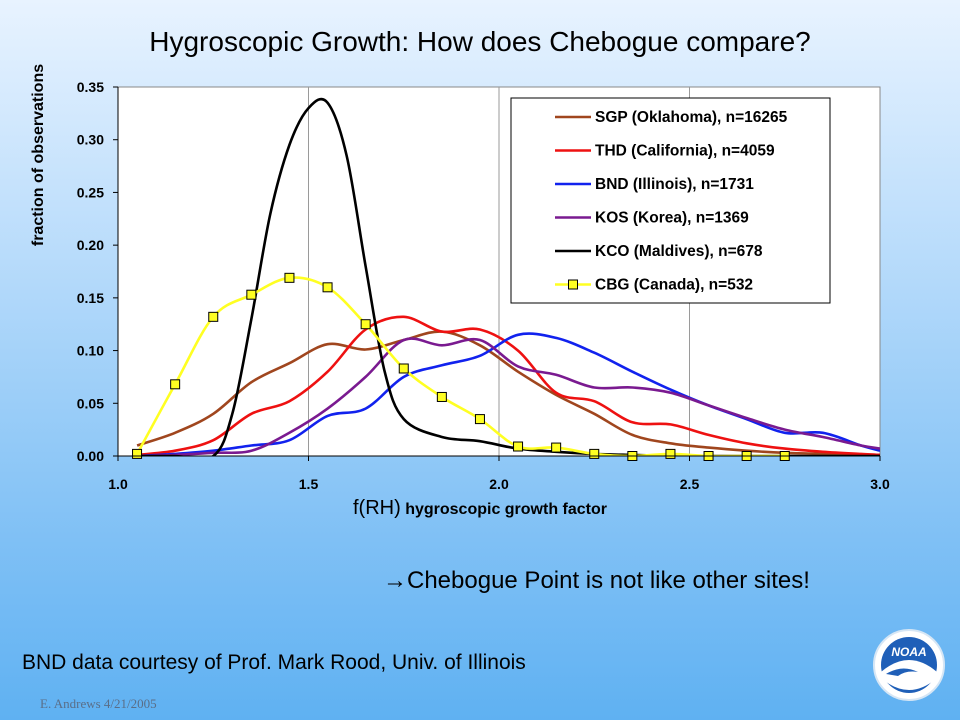  I want to click on y-tick-label: 0.30, so click(90, 140).